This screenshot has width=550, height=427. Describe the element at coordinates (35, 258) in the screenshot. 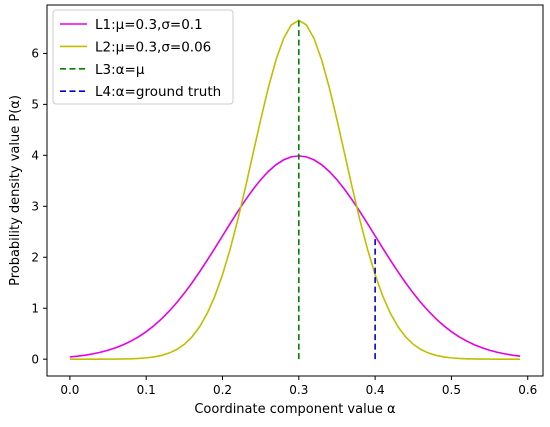

I see `y-tick-label: 2` at that location.